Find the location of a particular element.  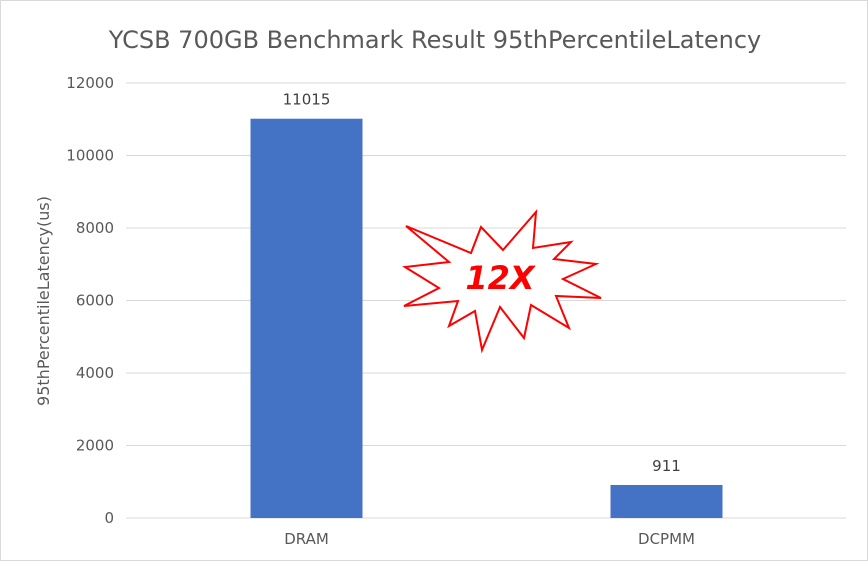

bar-dram is located at coordinates (306, 318).